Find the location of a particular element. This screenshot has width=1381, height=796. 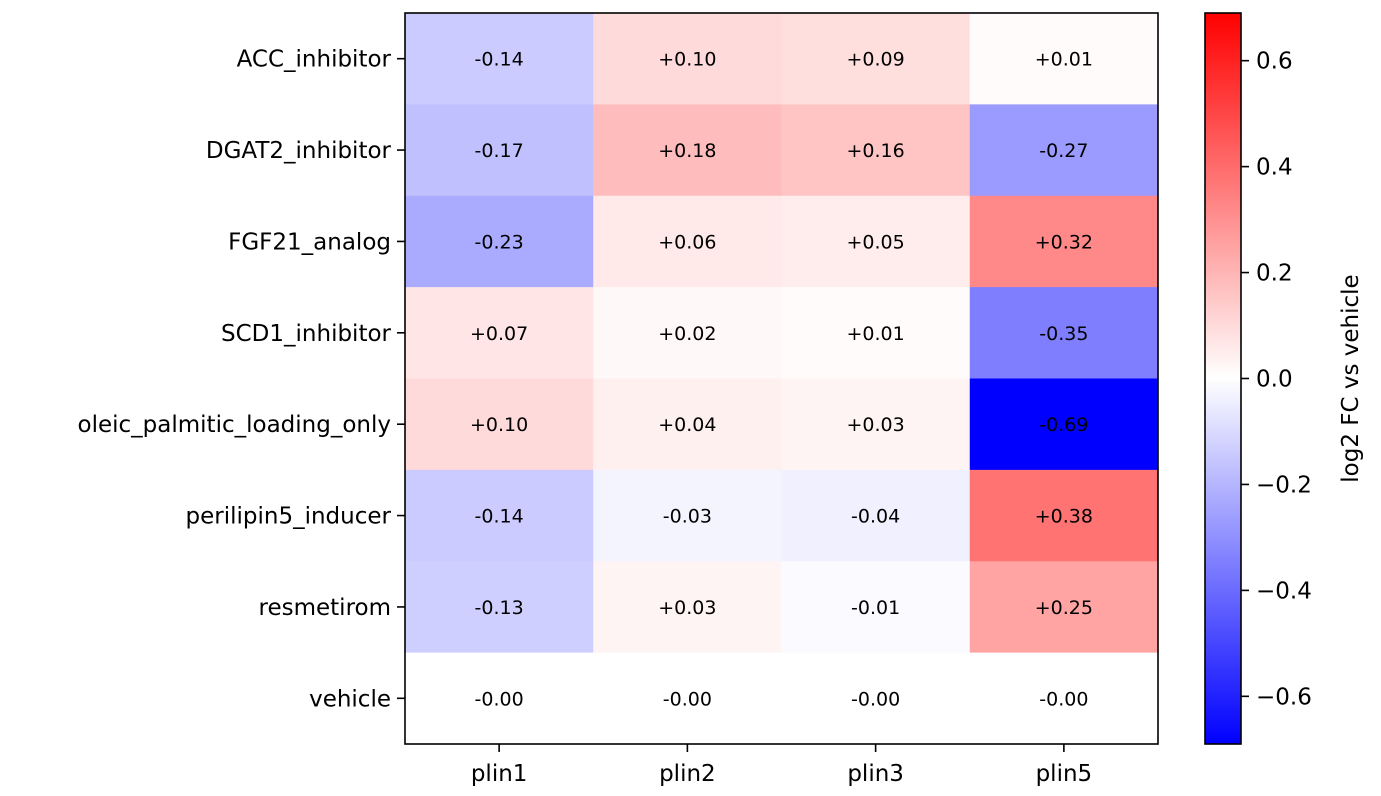

cell-value-label: +0.16 is located at coordinates (876, 151).